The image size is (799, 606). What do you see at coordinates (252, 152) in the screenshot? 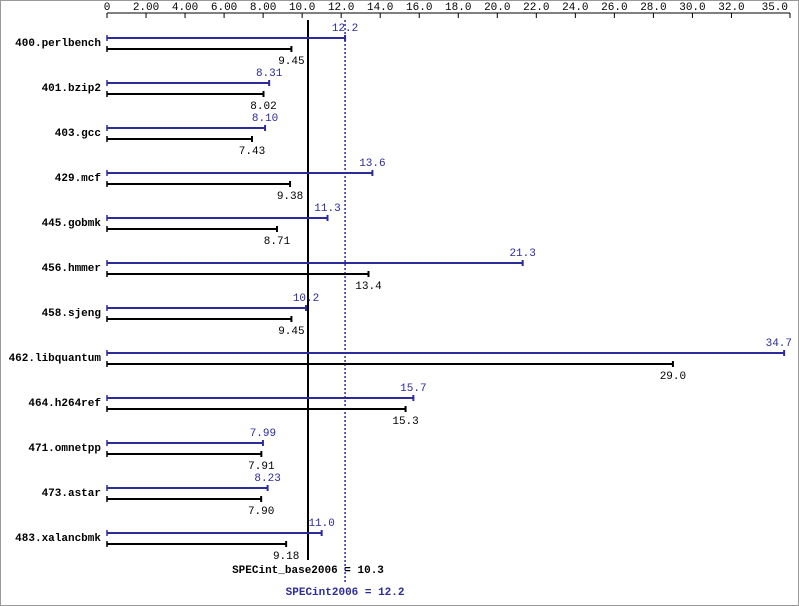
I see `value-label: 7.43` at bounding box center [252, 152].